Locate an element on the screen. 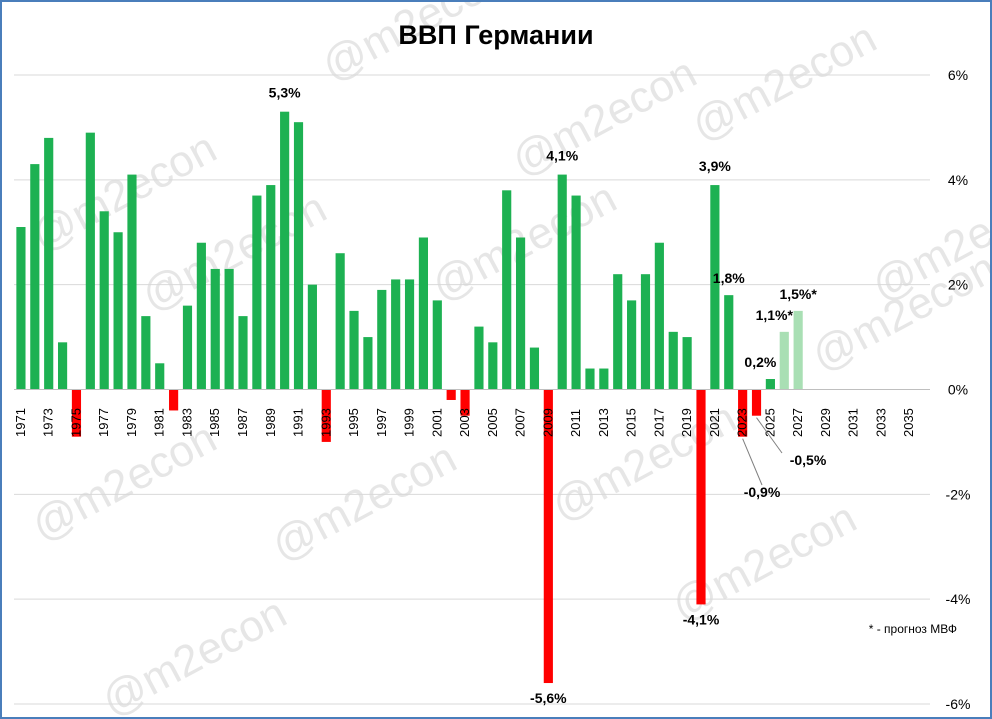 The image size is (992, 719). bar-1976 is located at coordinates (90, 261).